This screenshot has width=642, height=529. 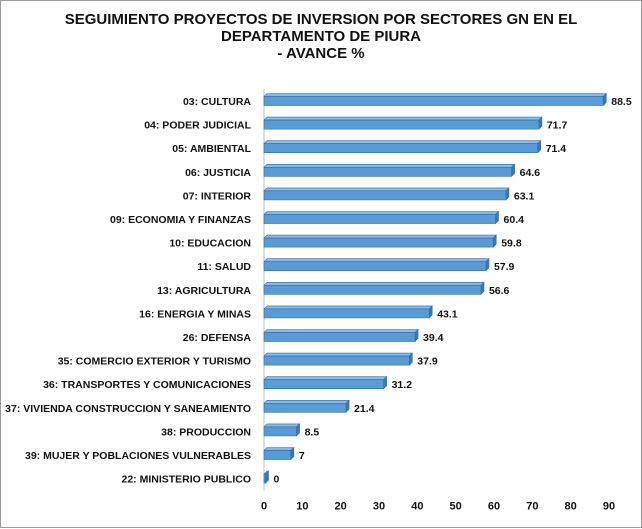 I want to click on value-label-12: 31.2, so click(x=402, y=385).